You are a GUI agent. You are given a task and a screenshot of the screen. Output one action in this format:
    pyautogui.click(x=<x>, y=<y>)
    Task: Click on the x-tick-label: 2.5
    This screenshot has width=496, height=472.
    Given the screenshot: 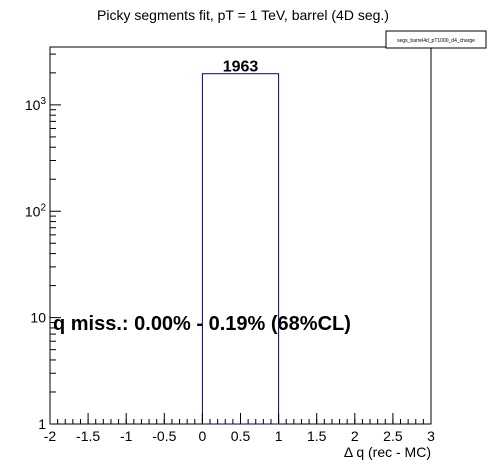 What is the action you would take?
    pyautogui.click(x=393, y=436)
    